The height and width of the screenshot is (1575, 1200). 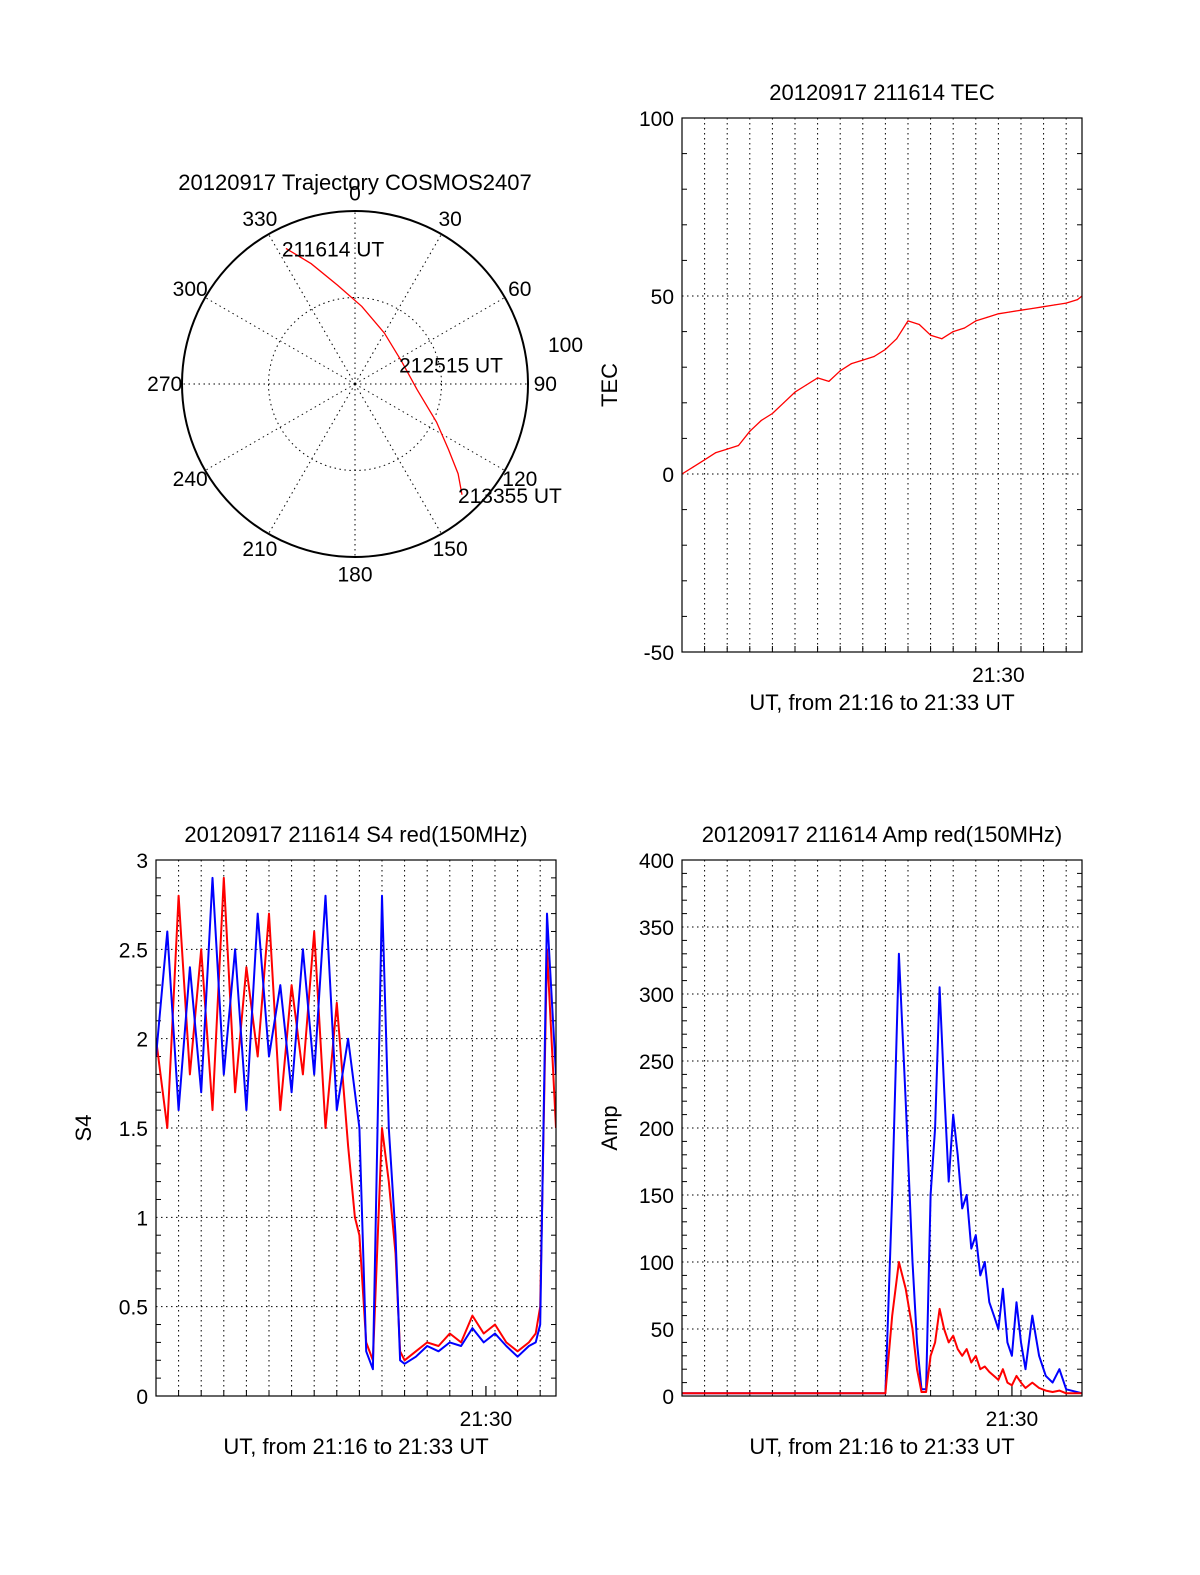 What do you see at coordinates (355, 834) in the screenshot?
I see `s4-title: 20120917 211614 S4 red(150MHz)` at bounding box center [355, 834].